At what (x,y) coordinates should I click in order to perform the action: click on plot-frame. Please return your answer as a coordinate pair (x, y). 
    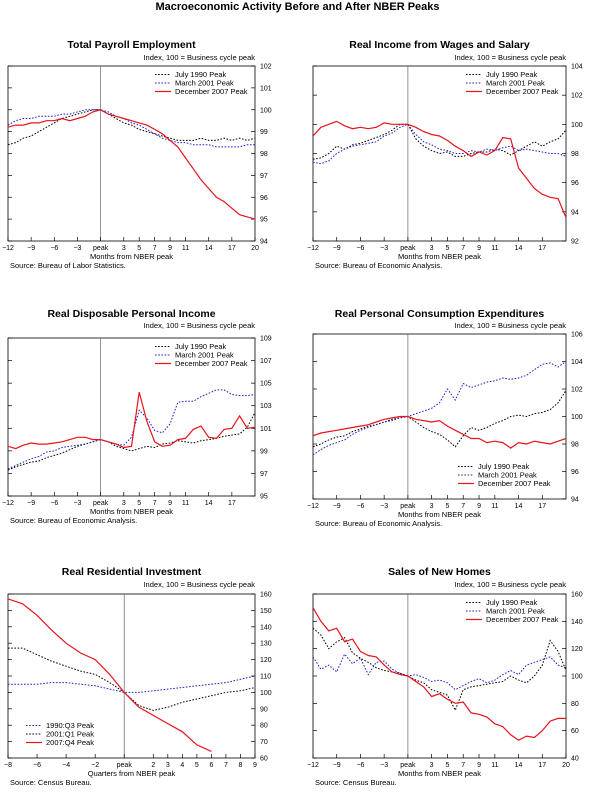
    Looking at the image, I should click on (131, 417).